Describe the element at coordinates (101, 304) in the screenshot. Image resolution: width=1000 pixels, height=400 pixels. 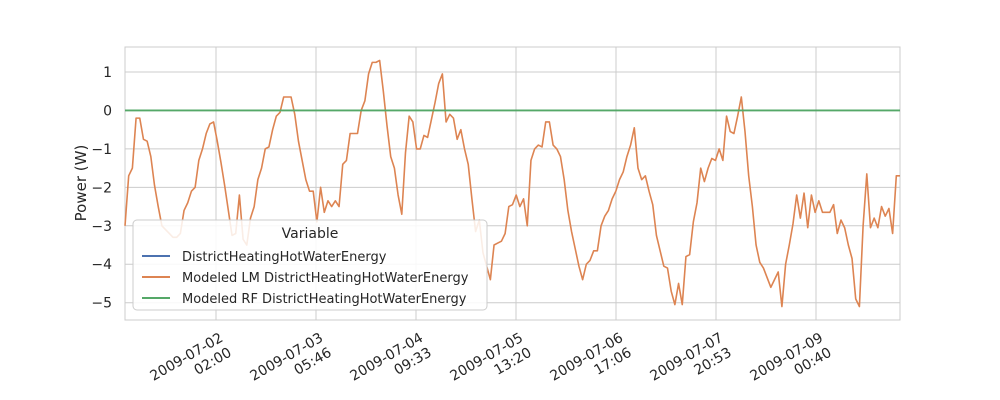
I see `y-tick-label: −5` at that location.